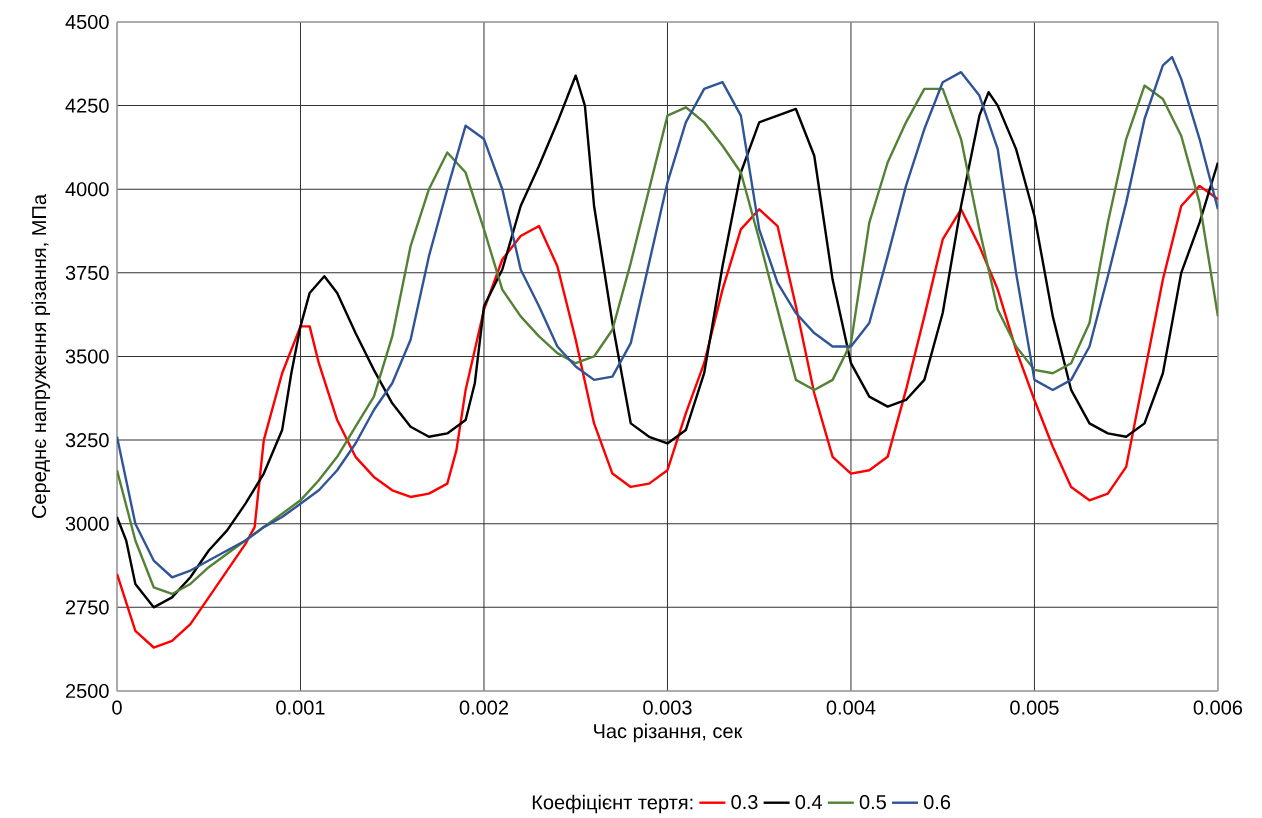 The height and width of the screenshot is (818, 1262). What do you see at coordinates (87, 272) in the screenshot?
I see `y-tick-label: 3750` at bounding box center [87, 272].